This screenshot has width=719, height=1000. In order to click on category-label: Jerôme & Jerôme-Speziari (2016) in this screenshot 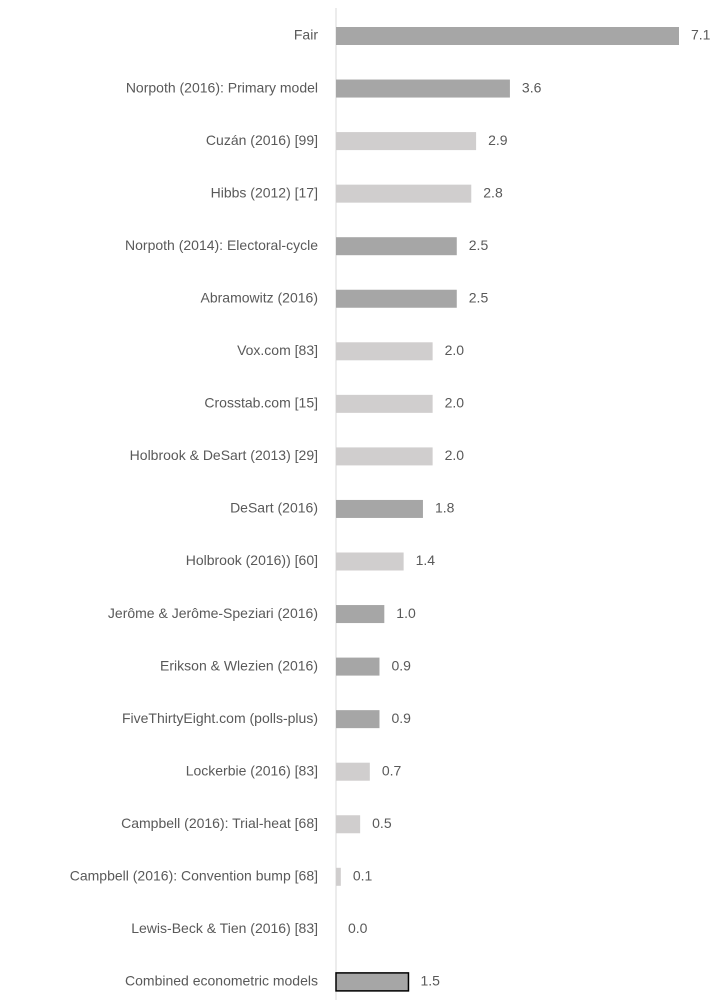, I will do `click(213, 613)`.